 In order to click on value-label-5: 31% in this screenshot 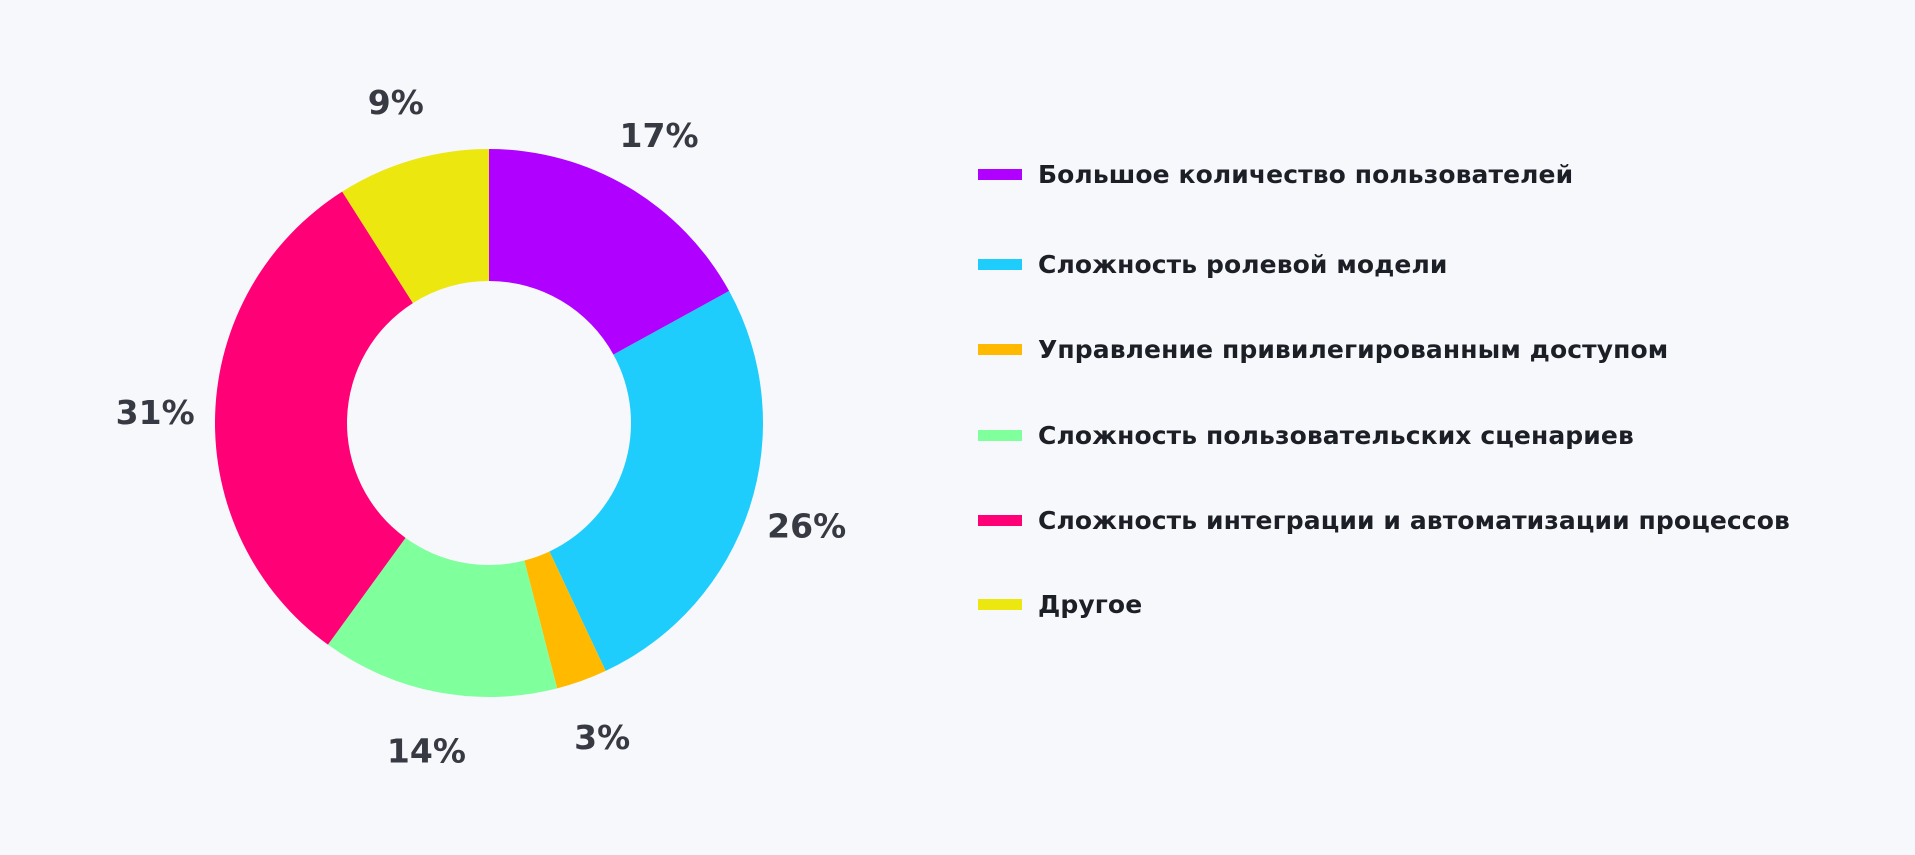, I will do `click(155, 412)`.